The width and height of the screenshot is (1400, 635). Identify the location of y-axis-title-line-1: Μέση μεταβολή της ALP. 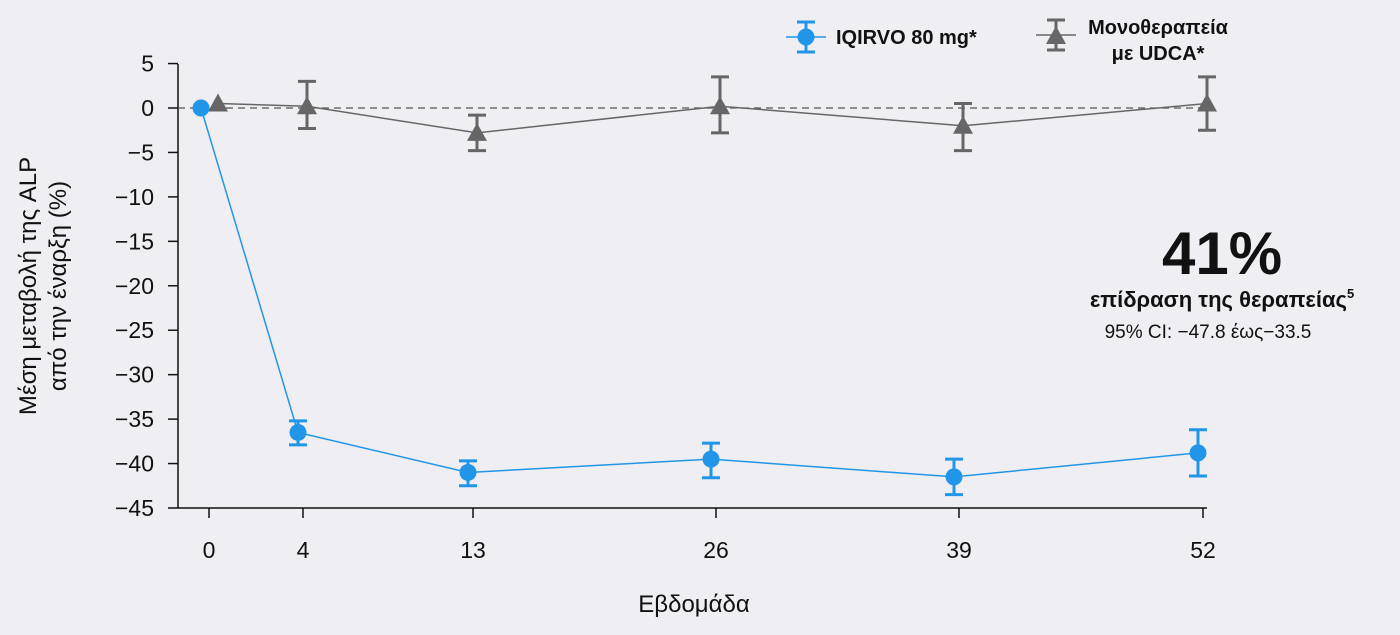
(28, 286).